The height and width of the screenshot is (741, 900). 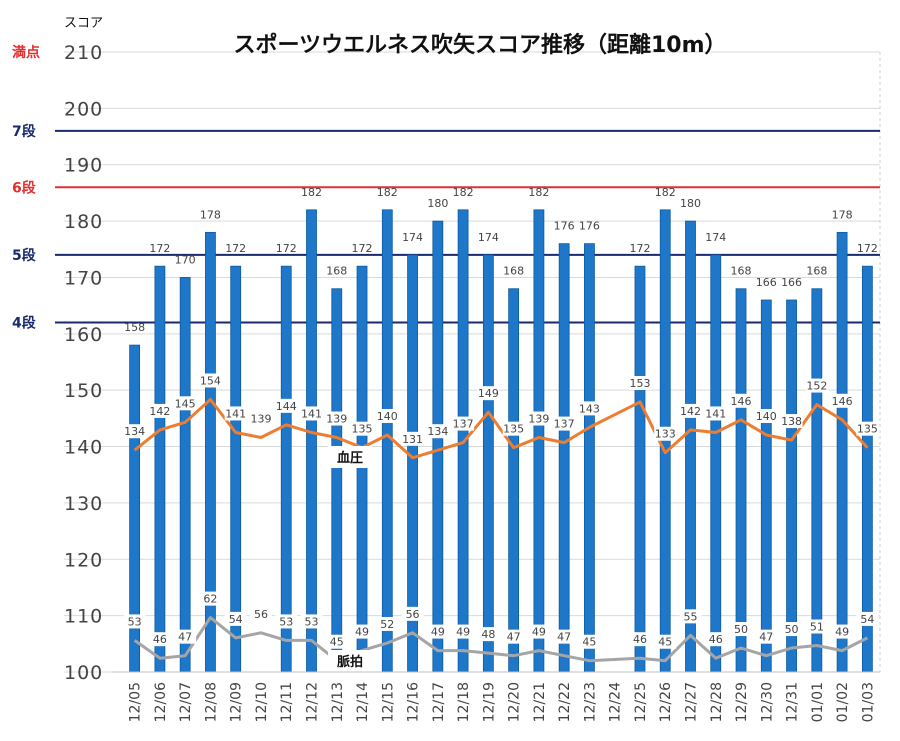 I want to click on line-value-label: 153, so click(x=639, y=383).